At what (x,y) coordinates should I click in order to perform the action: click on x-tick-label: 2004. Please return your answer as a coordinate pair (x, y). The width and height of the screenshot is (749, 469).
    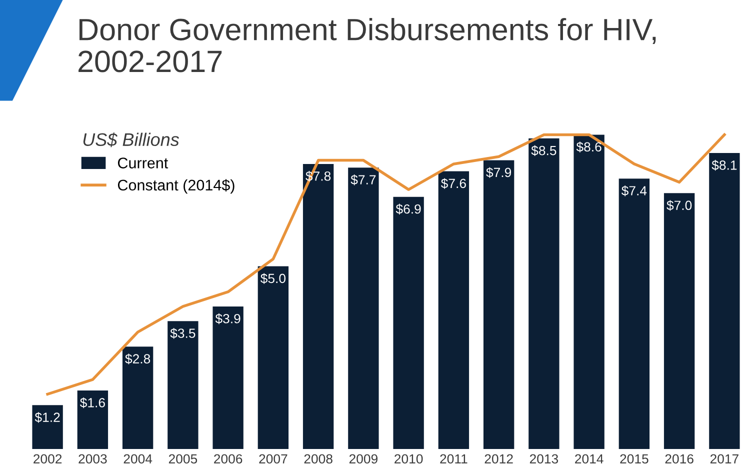
    Looking at the image, I should click on (138, 459).